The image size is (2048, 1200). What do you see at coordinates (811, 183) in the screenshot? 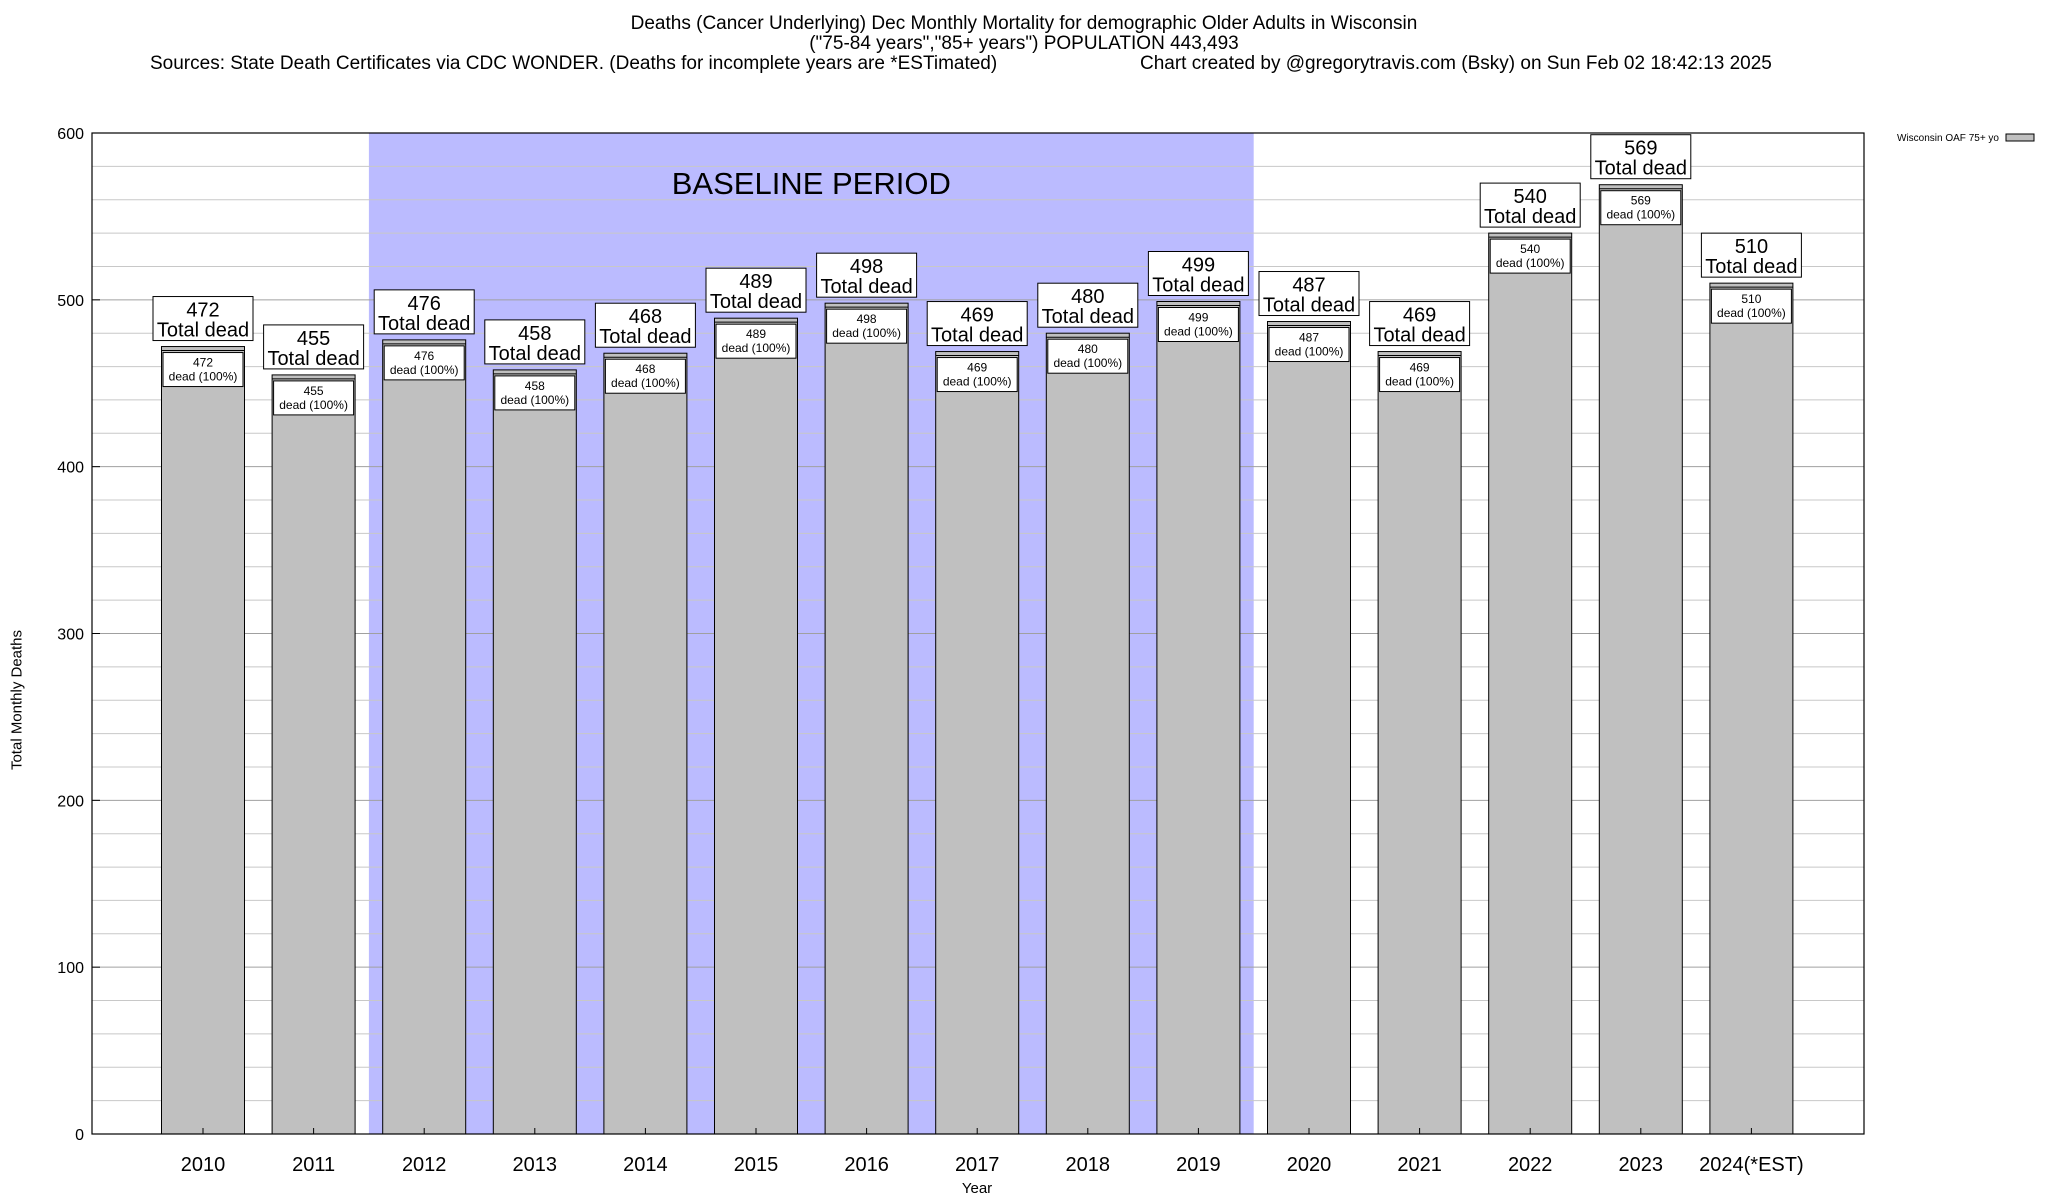
I see `baseline-period-label: BASELINE PERIOD` at bounding box center [811, 183].